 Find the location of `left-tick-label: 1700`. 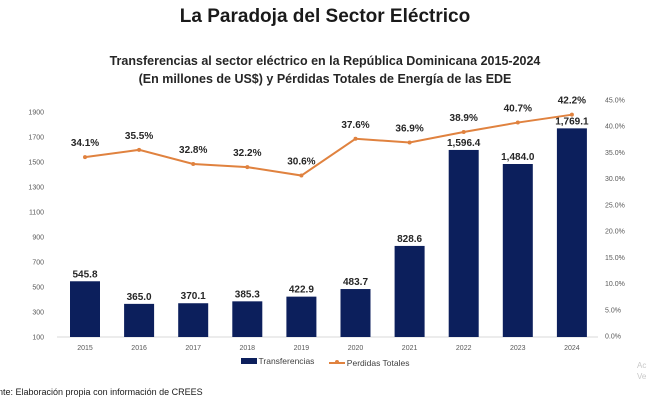

left-tick-label: 1700 is located at coordinates (36, 138).